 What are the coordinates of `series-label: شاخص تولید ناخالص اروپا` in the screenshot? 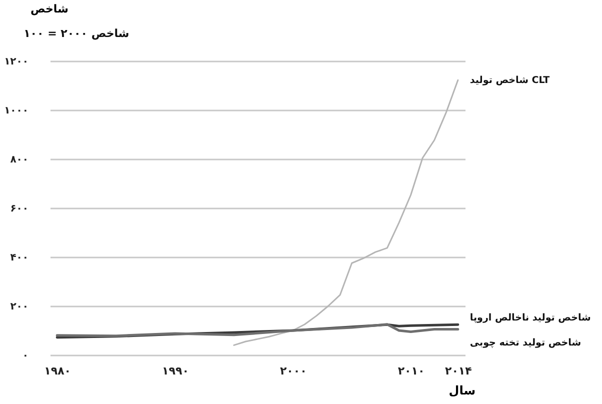 It's located at (530, 318).